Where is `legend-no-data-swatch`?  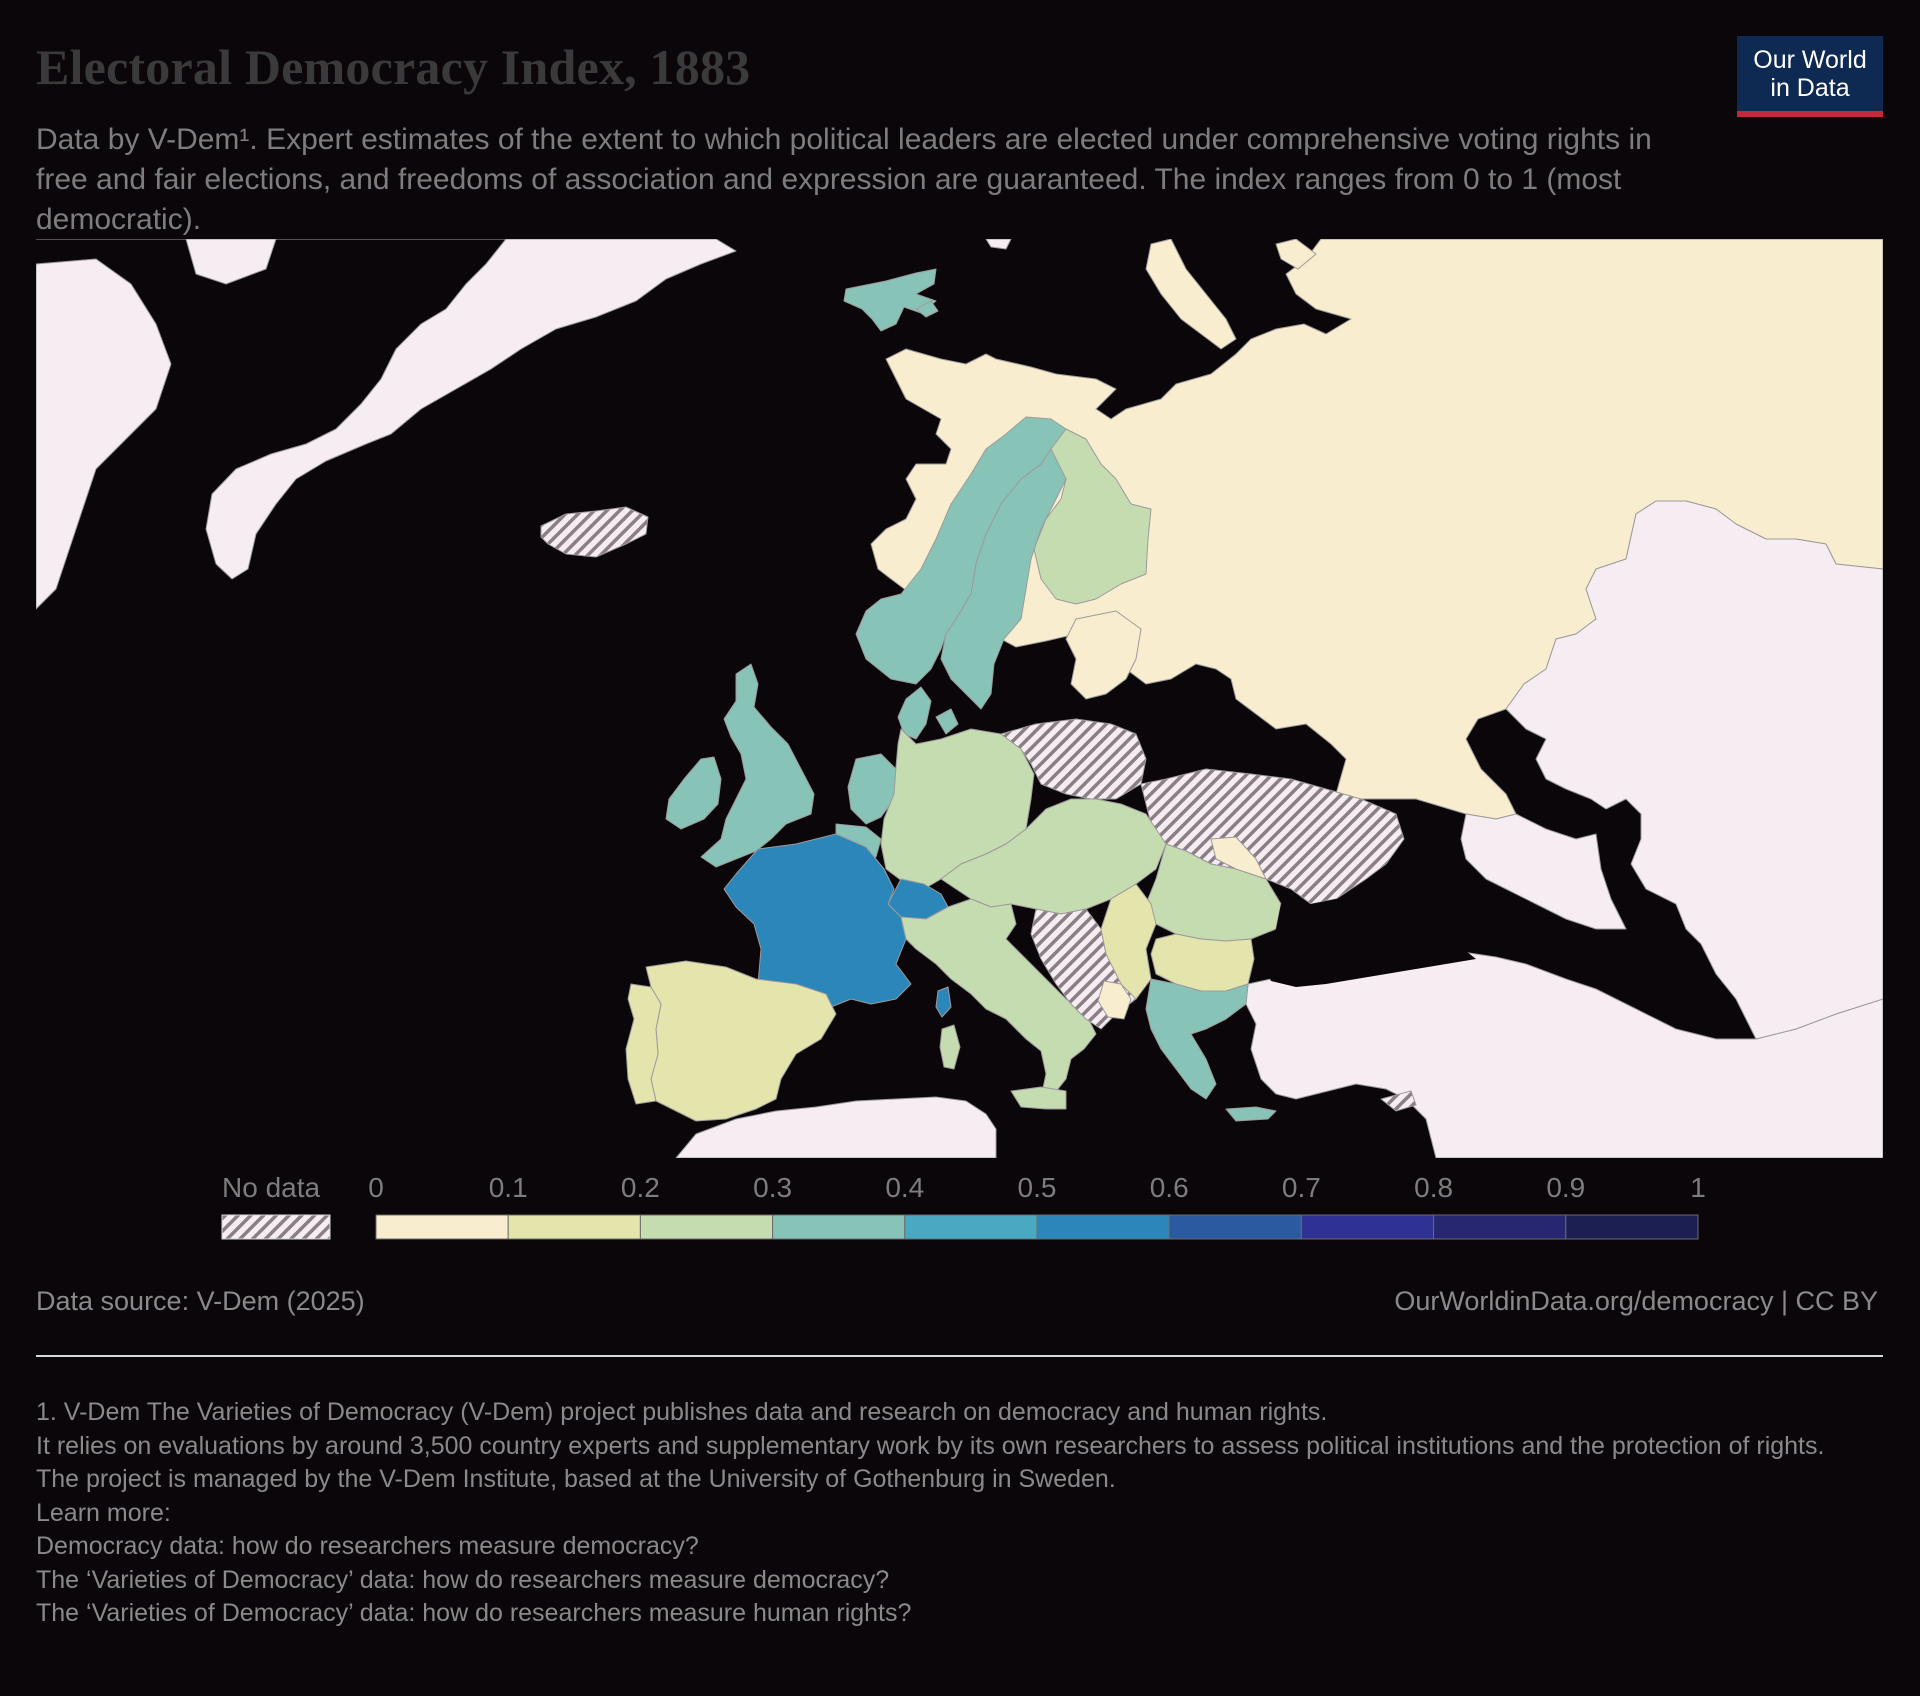 legend-no-data-swatch is located at coordinates (276, 1227).